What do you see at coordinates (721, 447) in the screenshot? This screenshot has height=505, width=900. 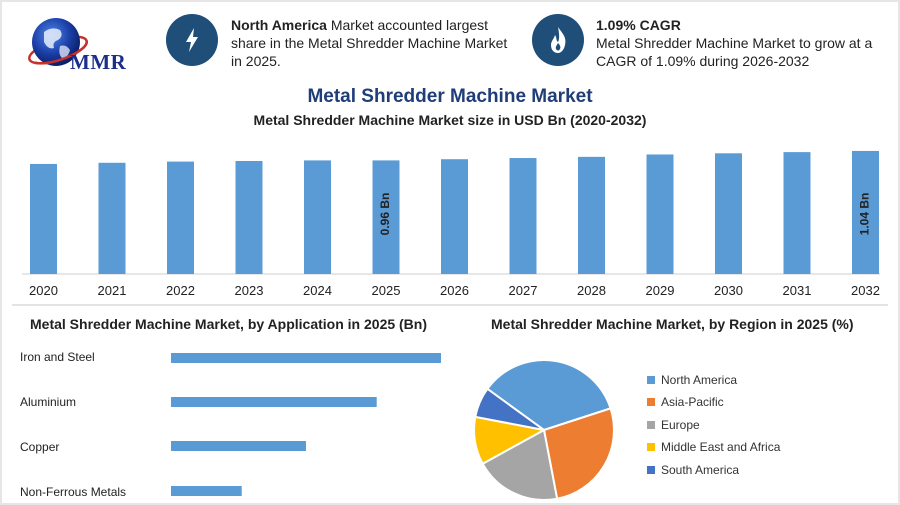 I see `legend-label: Middle East and Africa` at bounding box center [721, 447].